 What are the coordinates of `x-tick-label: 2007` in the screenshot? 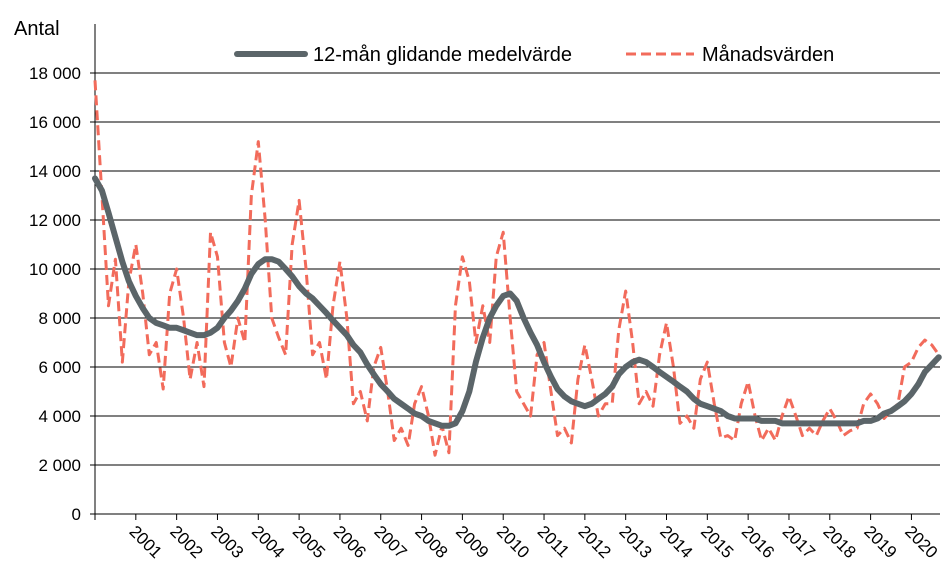 It's located at (390, 542).